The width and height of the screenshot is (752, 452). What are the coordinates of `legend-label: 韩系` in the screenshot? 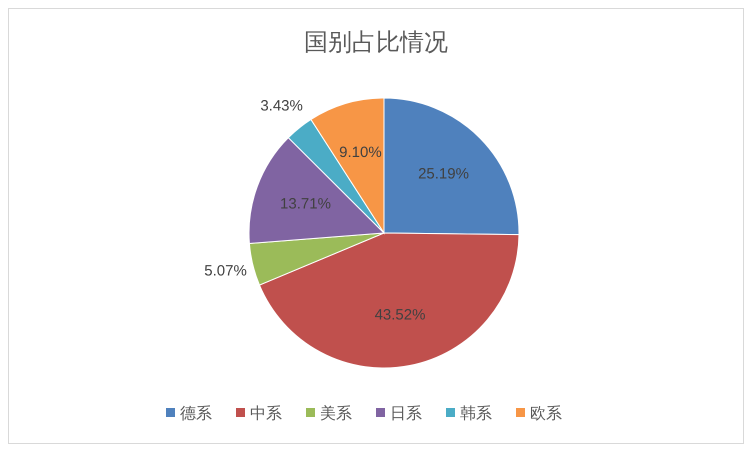 It's located at (476, 413).